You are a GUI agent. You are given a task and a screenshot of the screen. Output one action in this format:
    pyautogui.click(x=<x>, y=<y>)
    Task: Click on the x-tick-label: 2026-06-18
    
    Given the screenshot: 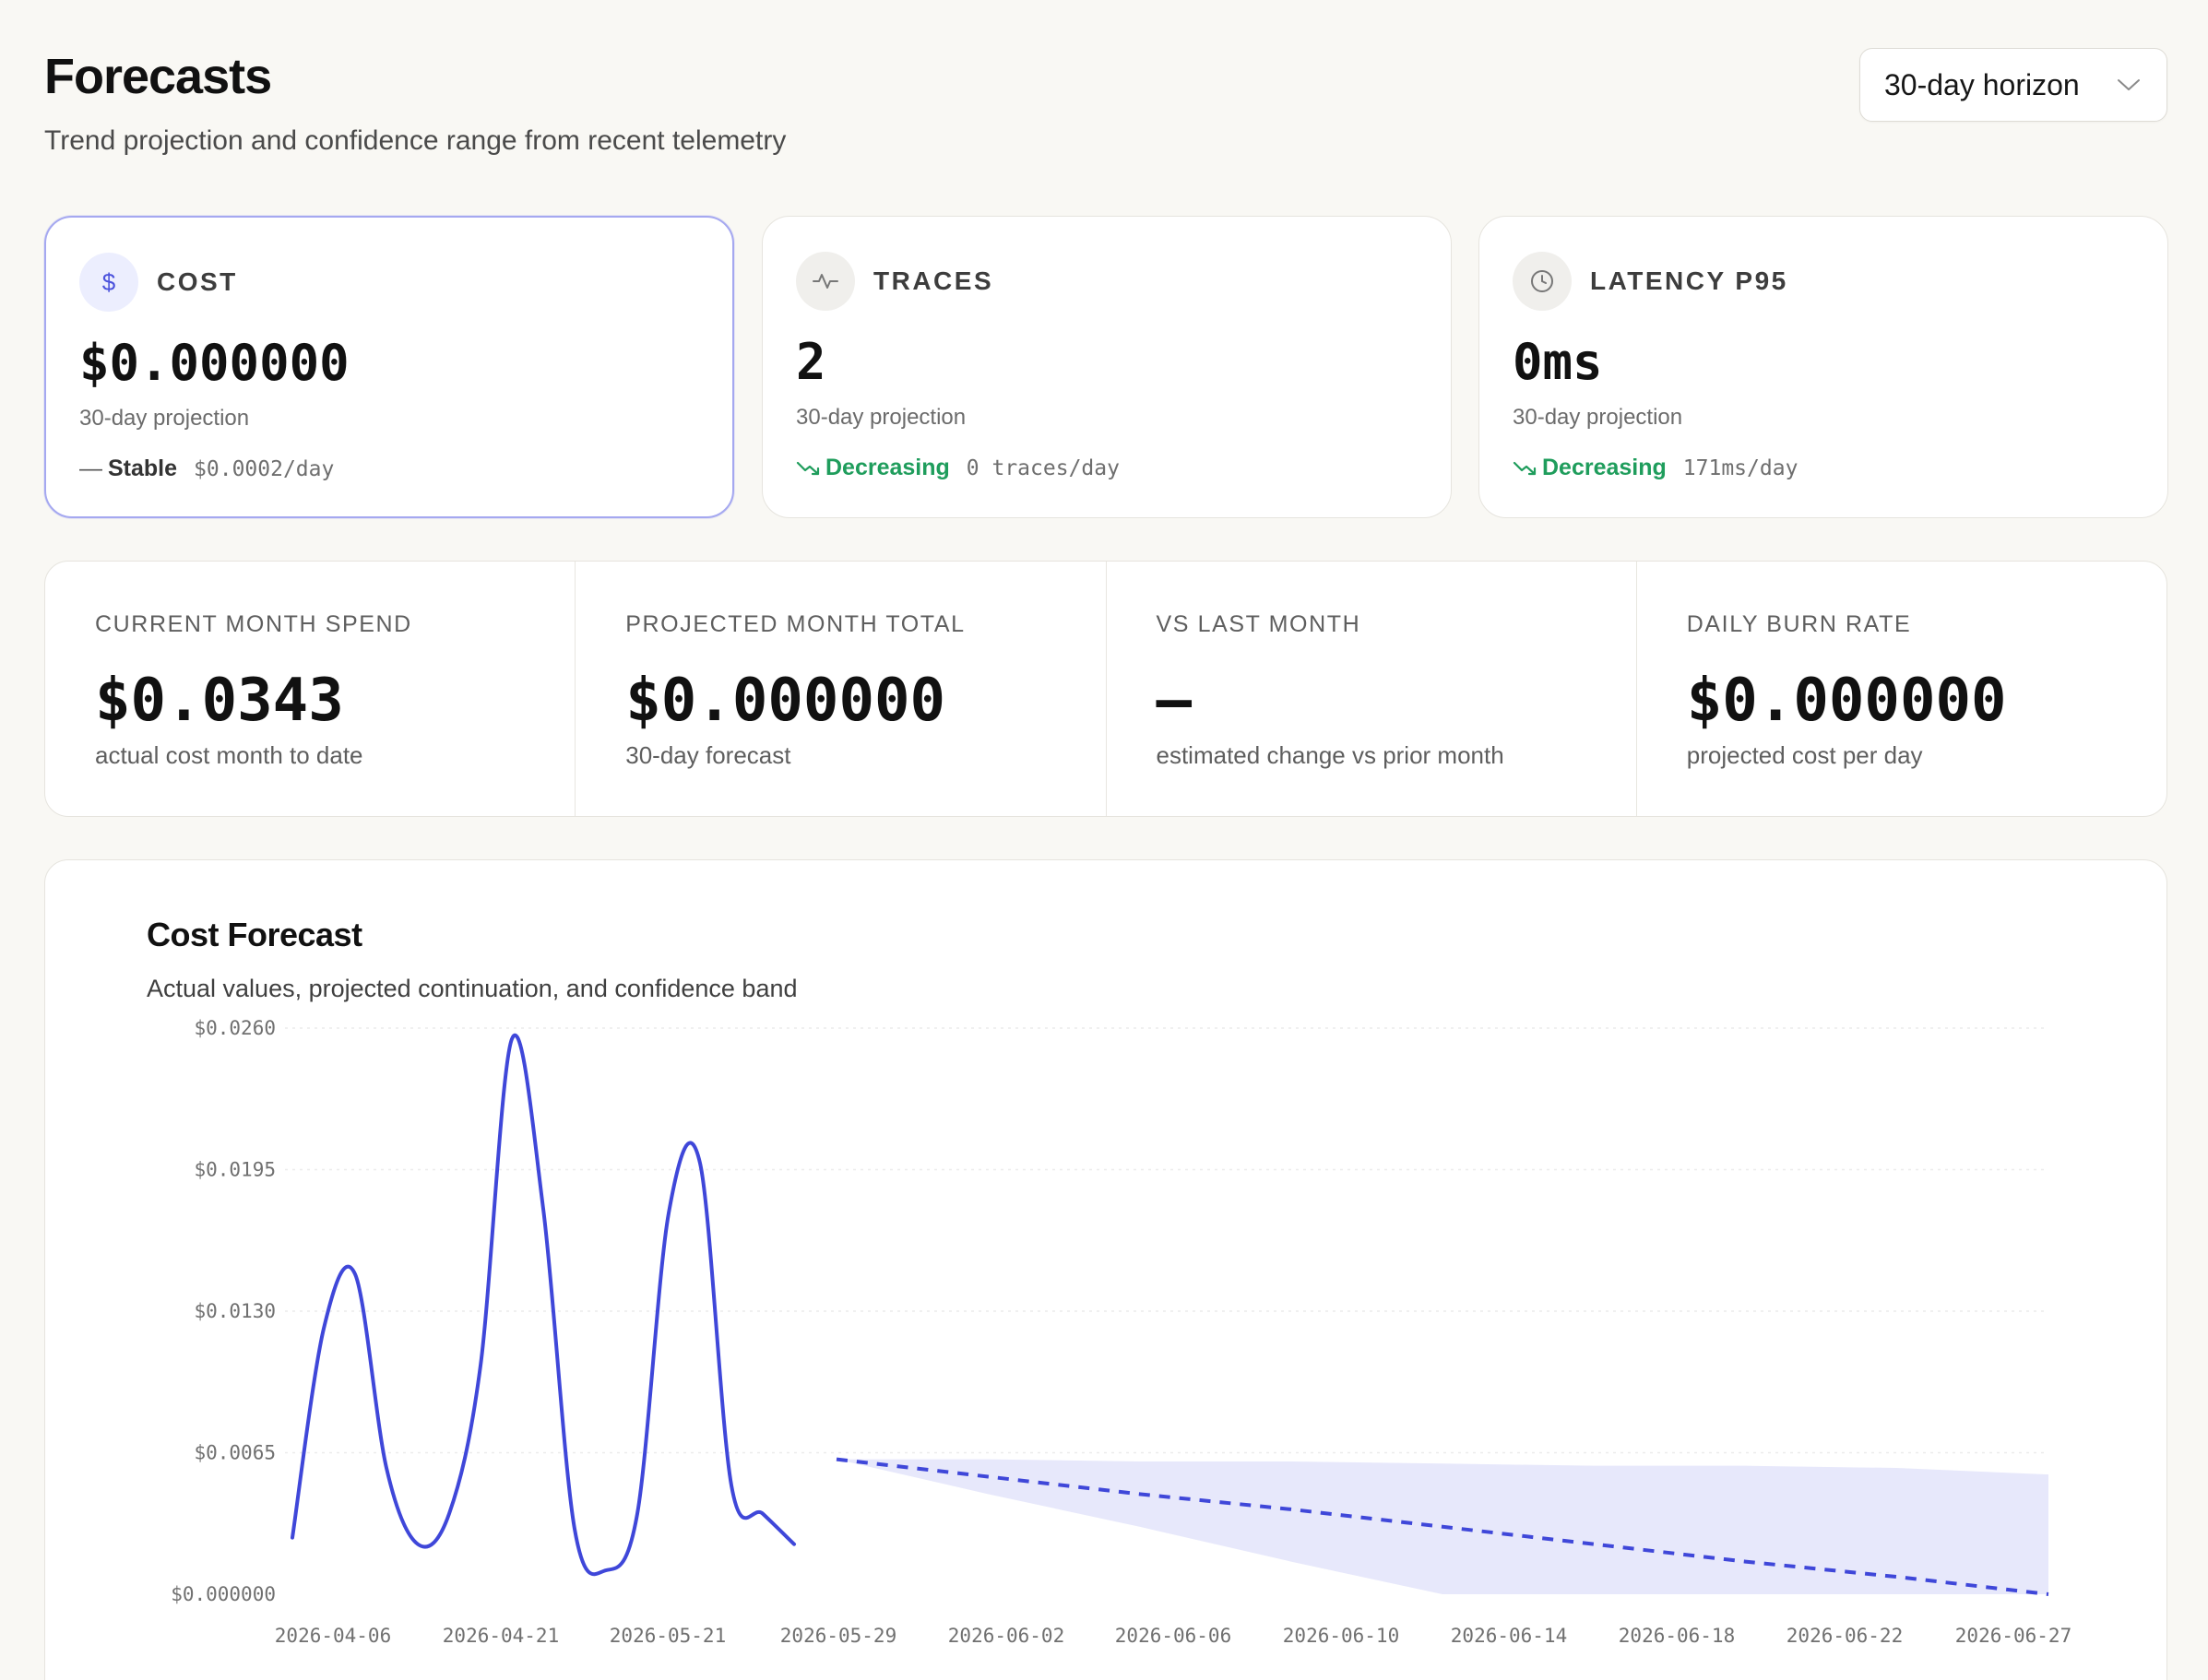 What is the action you would take?
    pyautogui.click(x=1677, y=1636)
    